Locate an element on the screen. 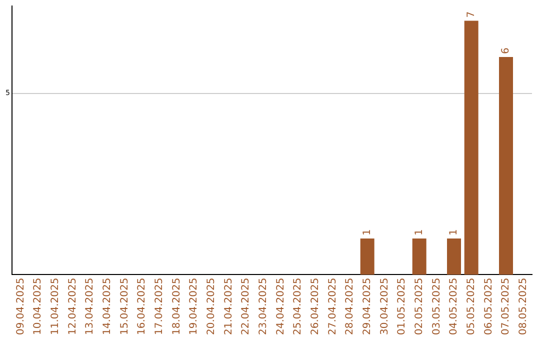 Image resolution: width=540 pixels, height=340 pixels. x-tick-label: 01.05.2025 is located at coordinates (402, 307).